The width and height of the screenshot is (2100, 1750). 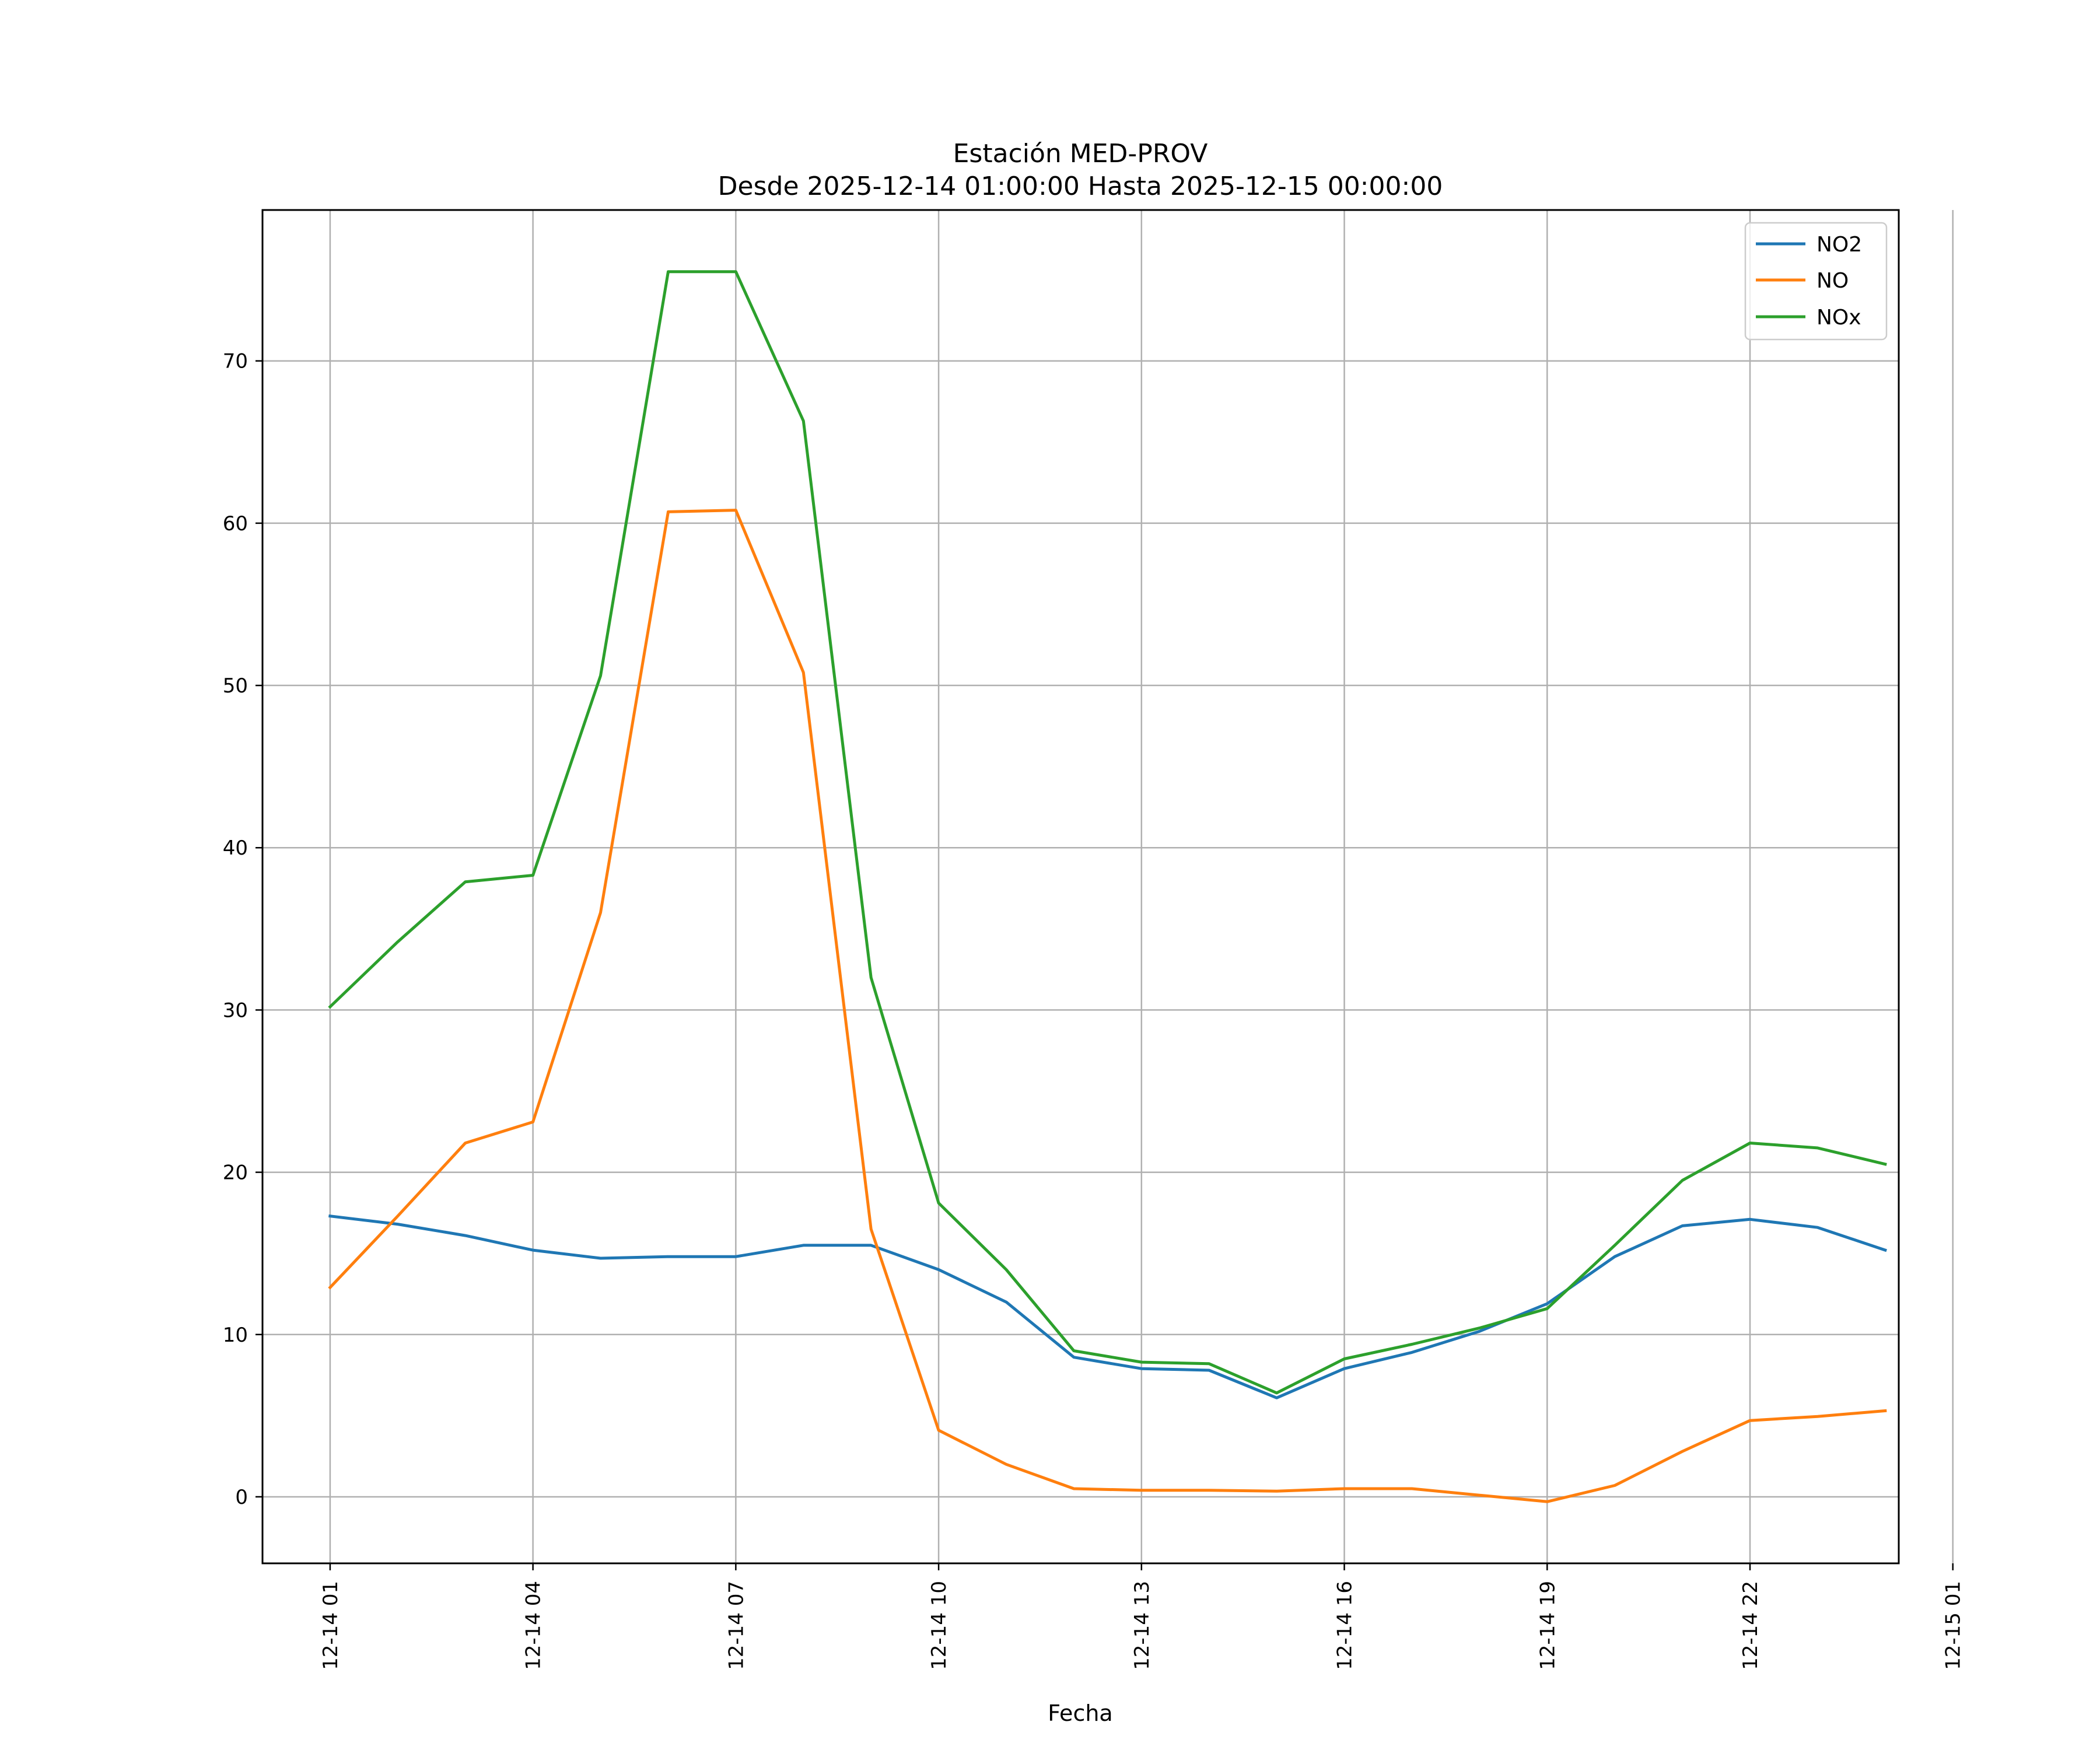 What do you see at coordinates (1080, 154) in the screenshot?
I see `chart-title: Estación MED-PROV` at bounding box center [1080, 154].